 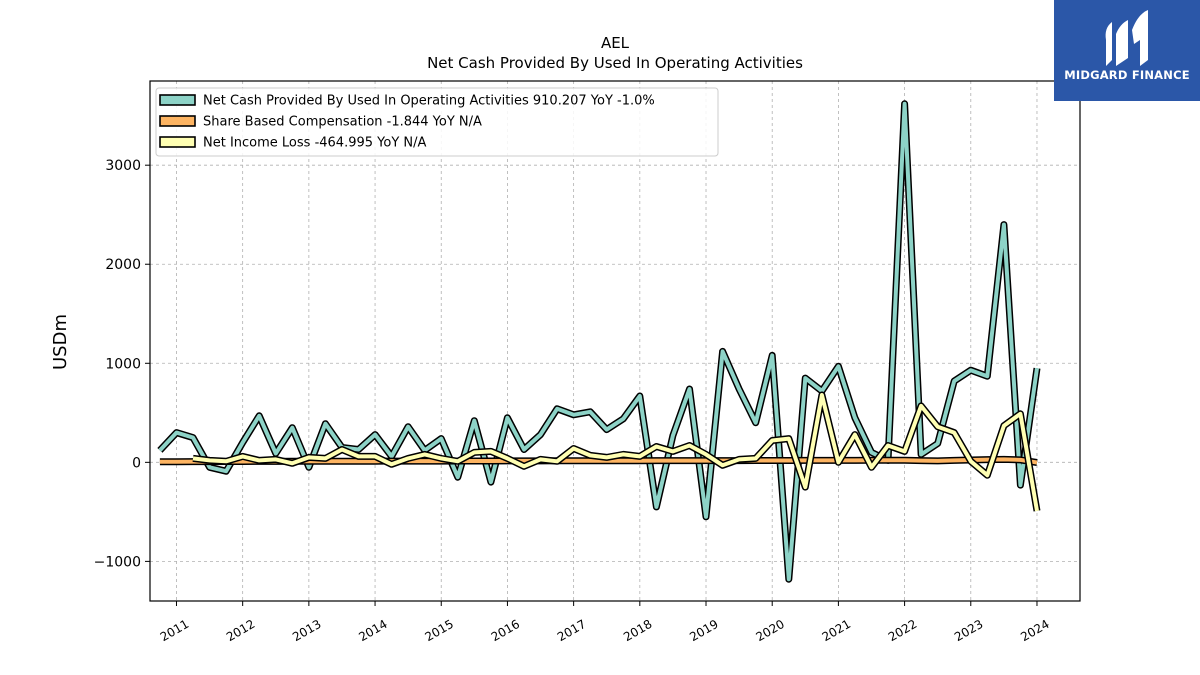 What do you see at coordinates (505, 630) in the screenshot?
I see `x-tick-label: 2016` at bounding box center [505, 630].